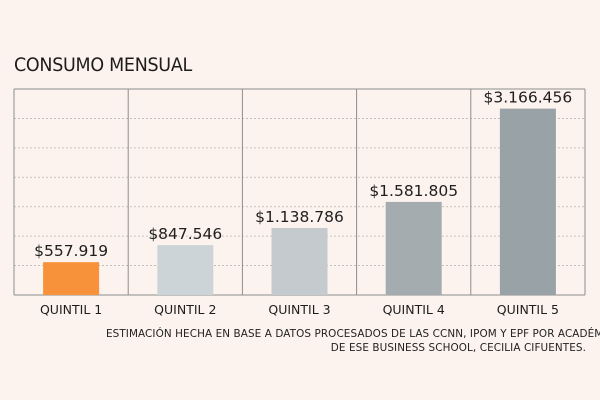 Image resolution: width=600 pixels, height=400 pixels. What do you see at coordinates (71, 309) in the screenshot?
I see `category-label-1: QUINTIL 1` at bounding box center [71, 309].